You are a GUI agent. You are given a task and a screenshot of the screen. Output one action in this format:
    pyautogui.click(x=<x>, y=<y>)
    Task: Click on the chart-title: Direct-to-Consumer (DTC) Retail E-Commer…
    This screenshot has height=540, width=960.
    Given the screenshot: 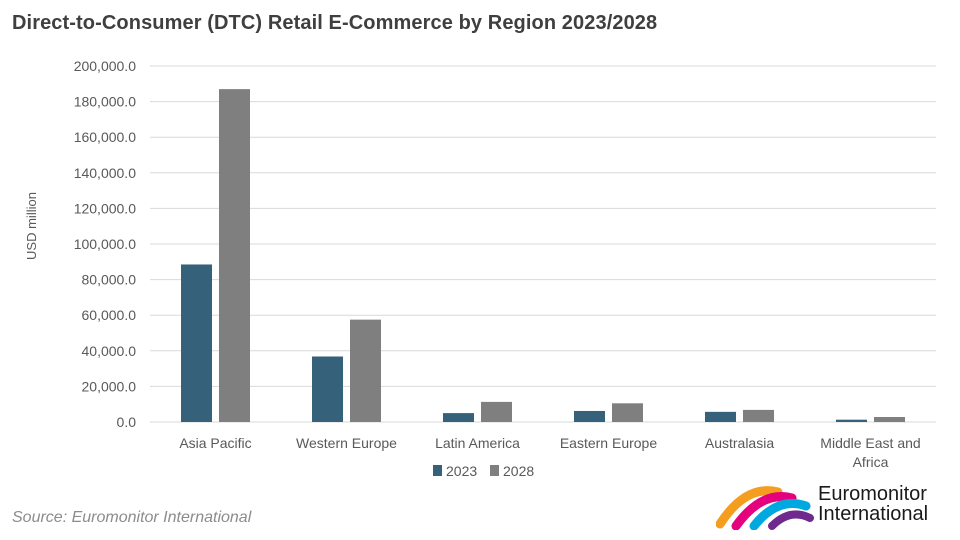 What is the action you would take?
    pyautogui.click(x=335, y=23)
    